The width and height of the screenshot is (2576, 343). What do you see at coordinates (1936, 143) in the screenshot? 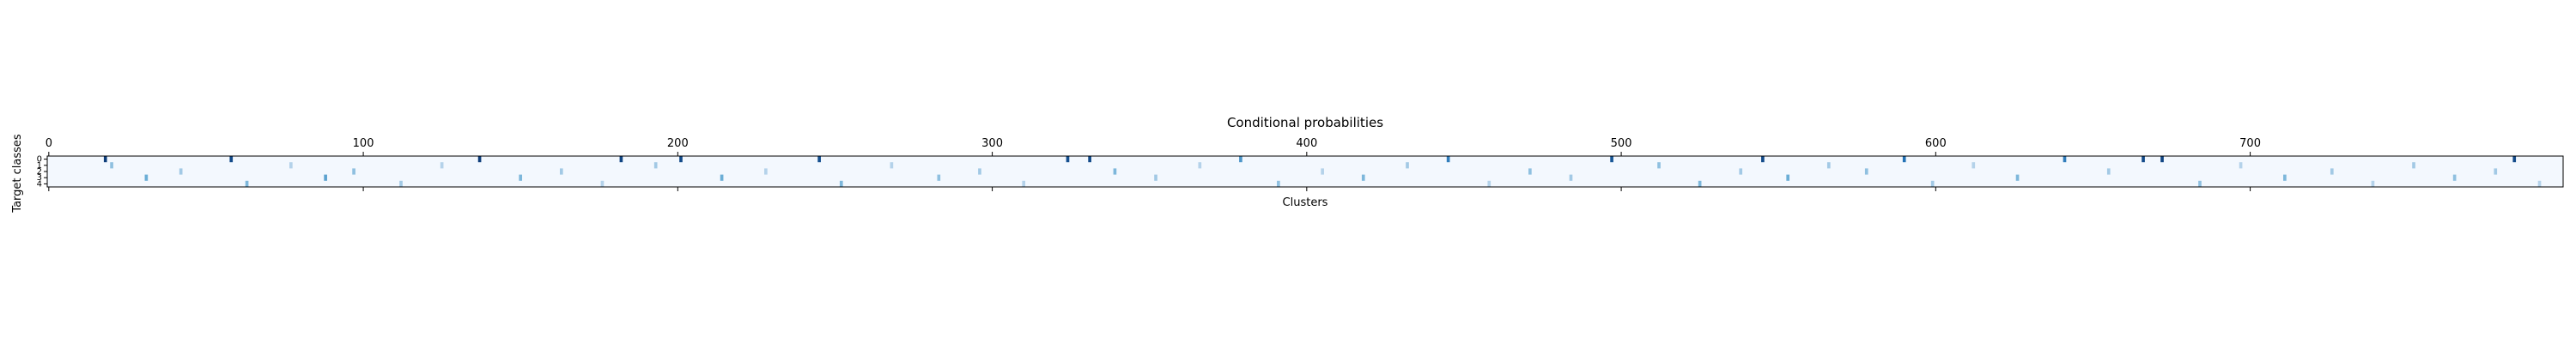
I see `x-tick-label: 600` at bounding box center [1936, 143].